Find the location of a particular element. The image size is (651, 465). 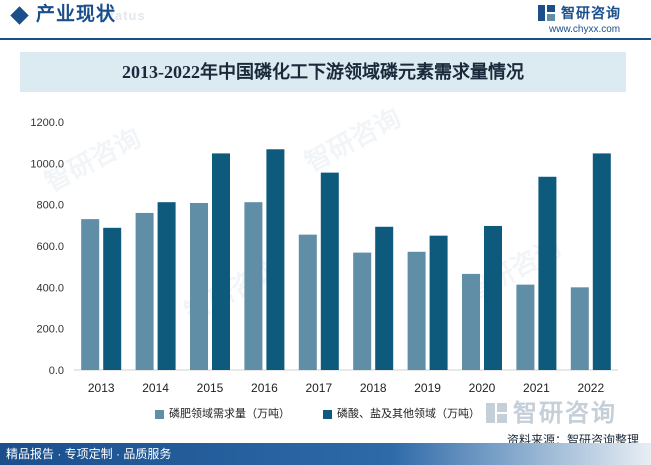

bar-acid-2016 is located at coordinates (275, 259).